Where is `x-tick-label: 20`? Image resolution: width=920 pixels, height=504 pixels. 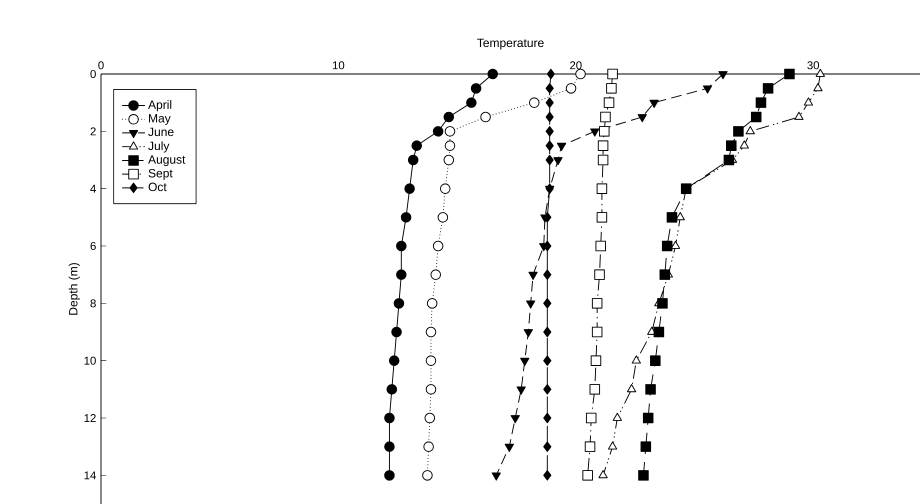
x-tick-label: 20 is located at coordinates (576, 65).